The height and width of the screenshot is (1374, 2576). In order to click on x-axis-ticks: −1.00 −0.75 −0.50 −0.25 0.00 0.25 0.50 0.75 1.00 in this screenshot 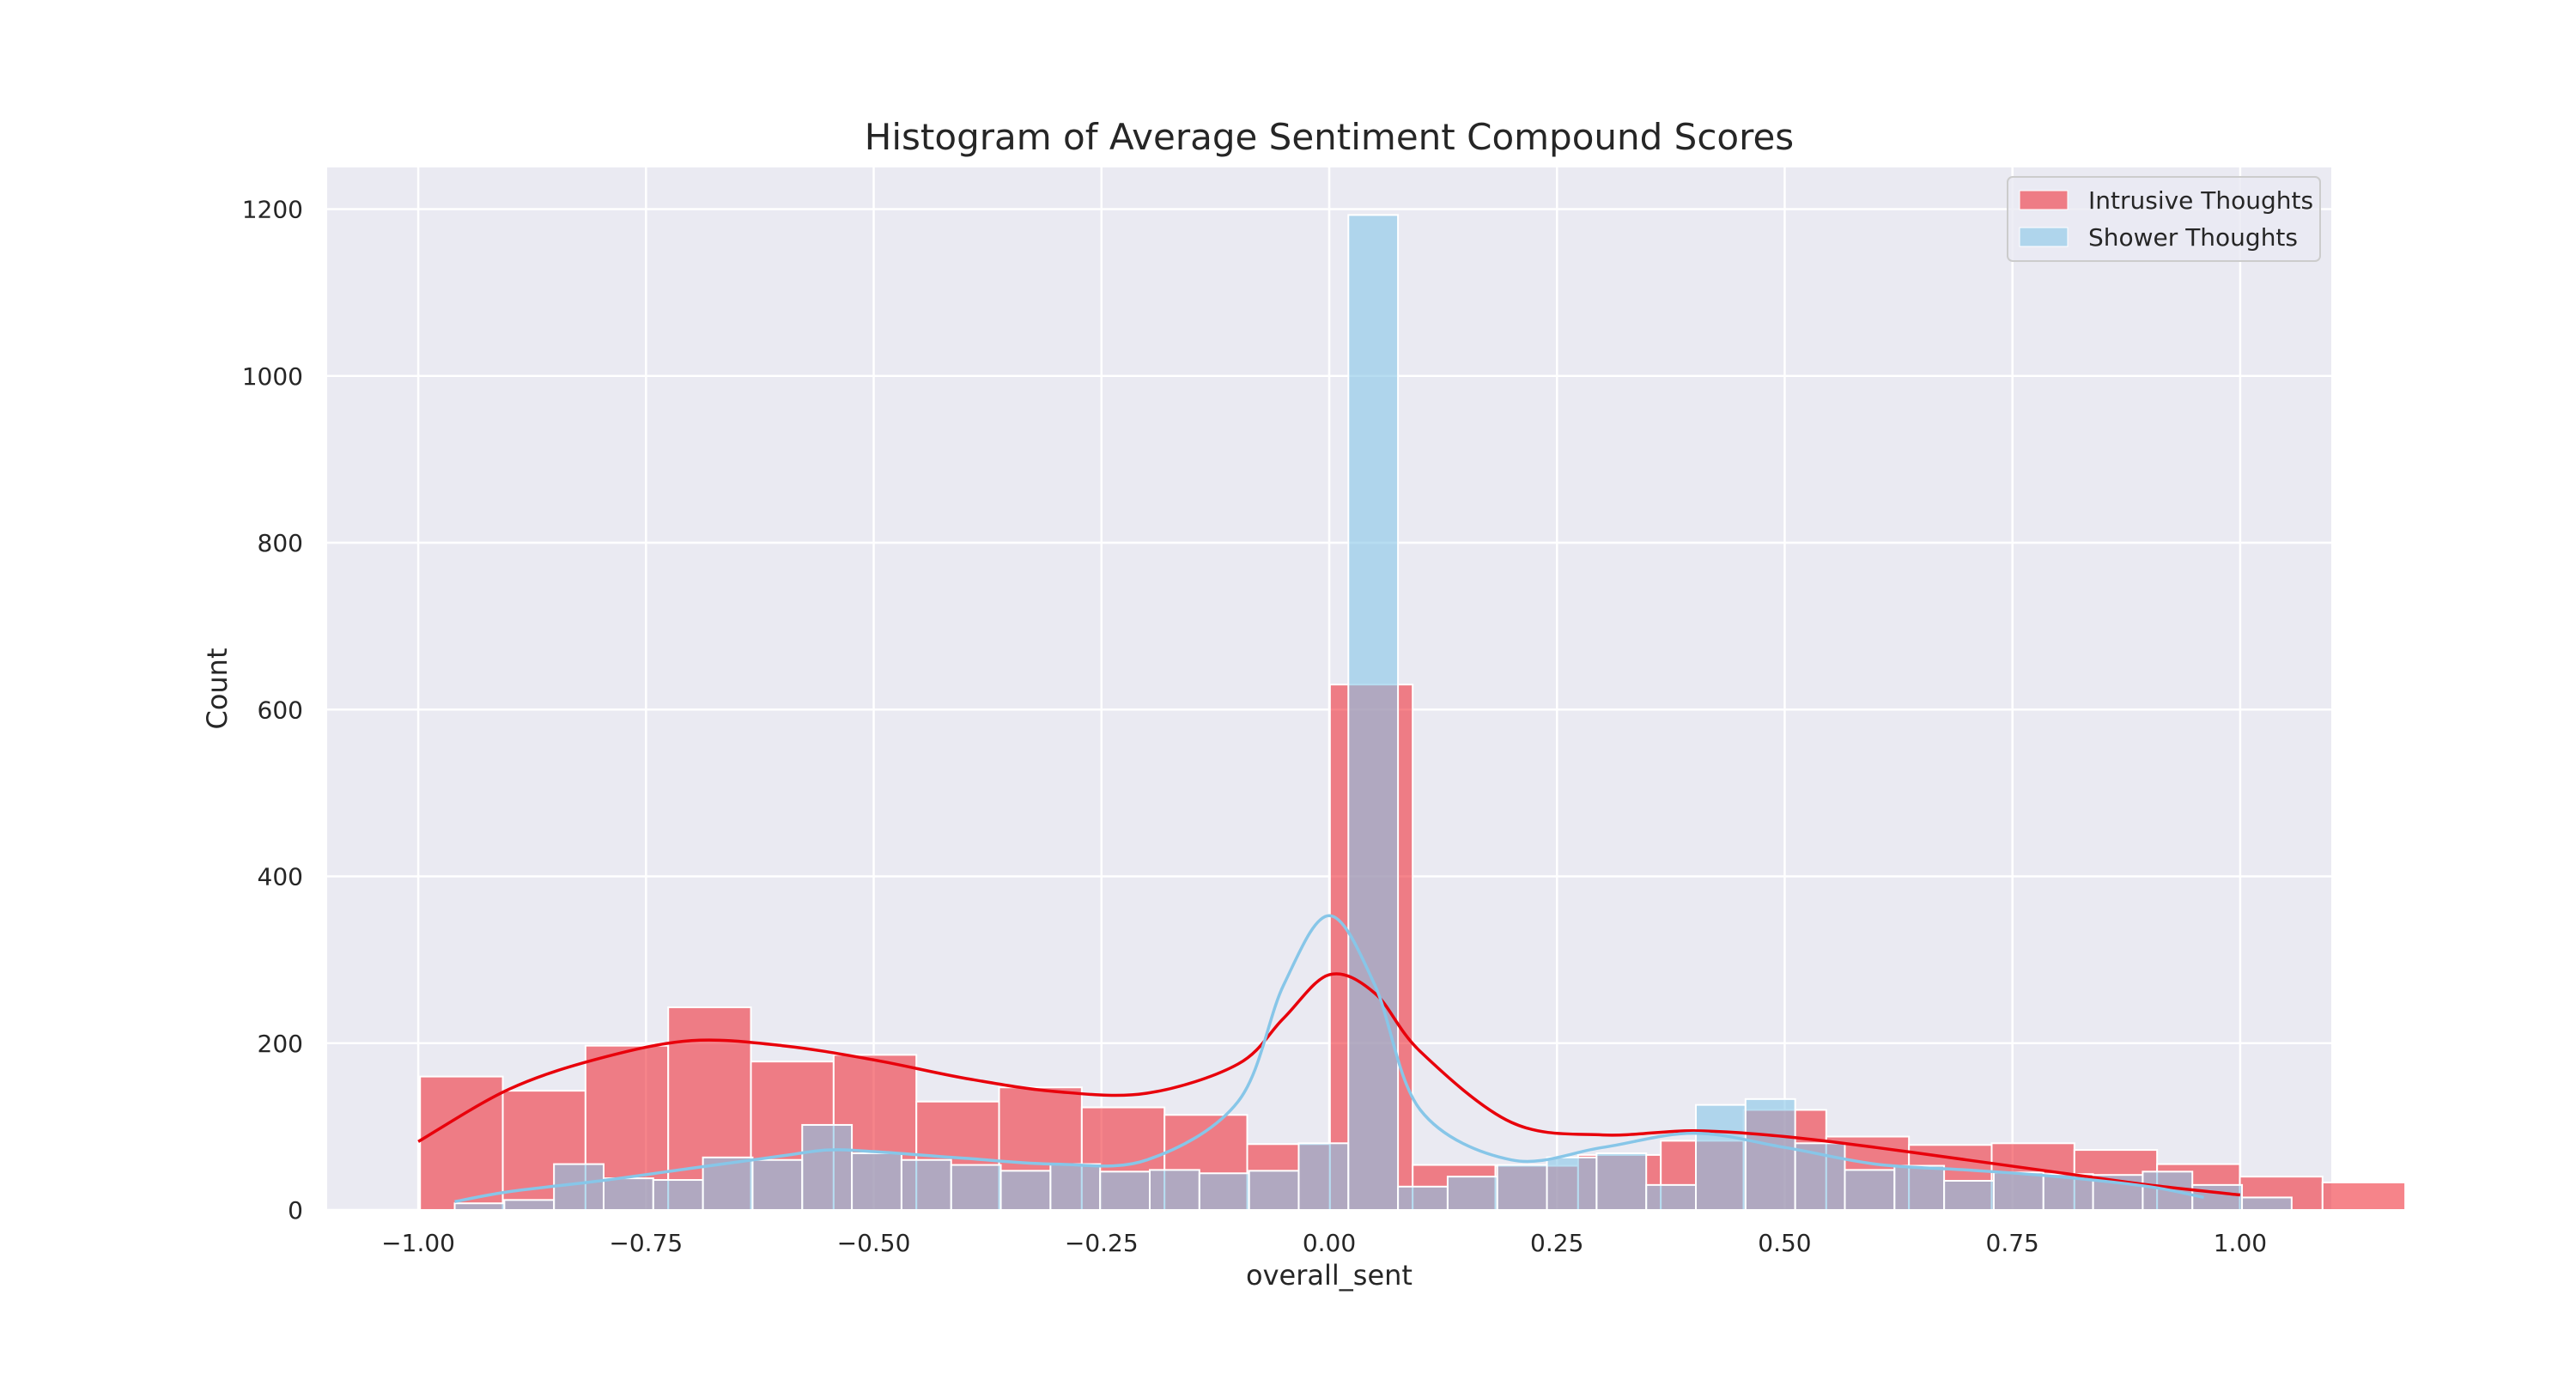, I will do `click(1324, 1243)`.